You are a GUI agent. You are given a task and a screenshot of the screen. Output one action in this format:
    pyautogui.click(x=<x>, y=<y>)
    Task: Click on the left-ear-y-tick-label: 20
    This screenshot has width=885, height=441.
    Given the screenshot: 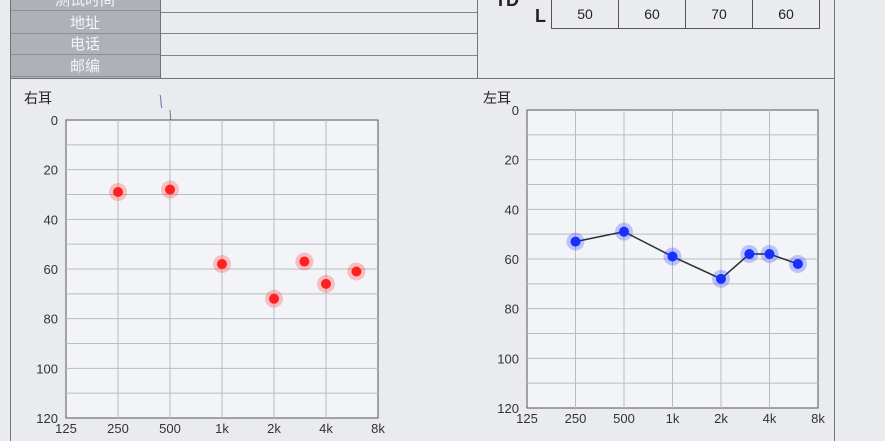 What is the action you would take?
    pyautogui.click(x=512, y=160)
    